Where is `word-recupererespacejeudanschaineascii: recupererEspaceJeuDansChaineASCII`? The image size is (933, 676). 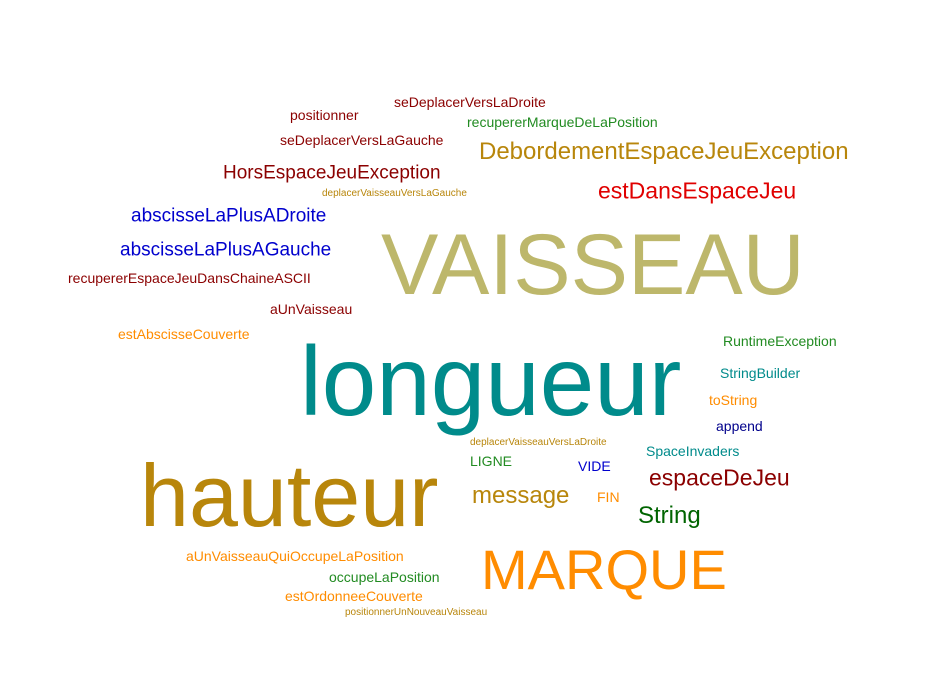
word-recupererespacejeudanschaineascii: recupererEspaceJeuDansChaineASCII is located at coordinates (189, 278).